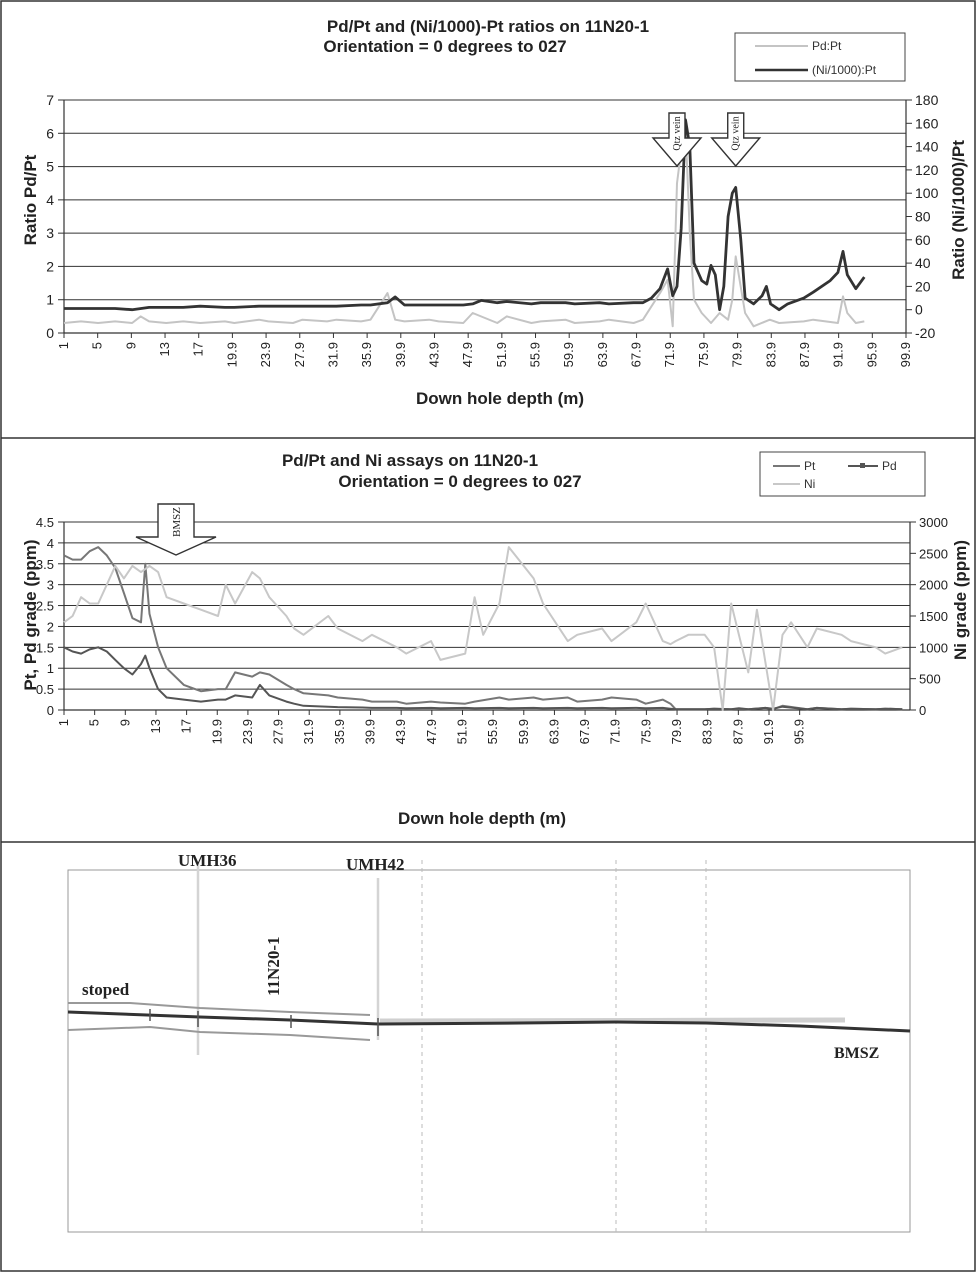  What do you see at coordinates (299, 354) in the screenshot?
I see `chart1-xtick-label: 27.9` at bounding box center [299, 354].